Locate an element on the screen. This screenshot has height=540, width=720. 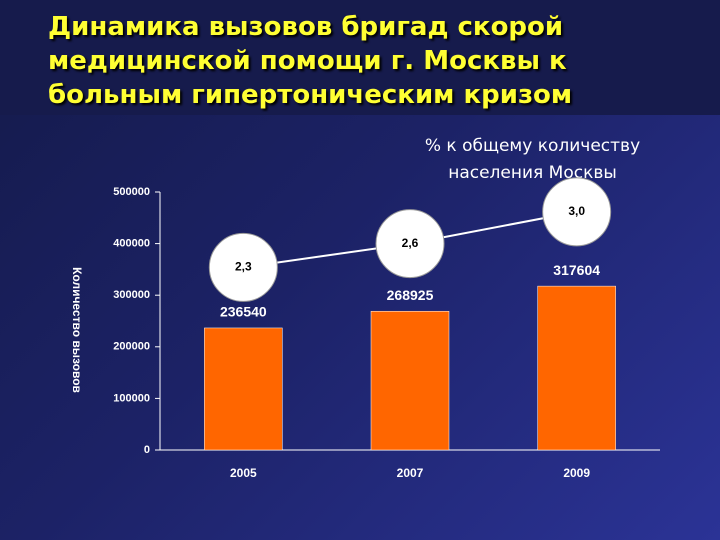
y-tick-label: 400000 is located at coordinates (131, 244).